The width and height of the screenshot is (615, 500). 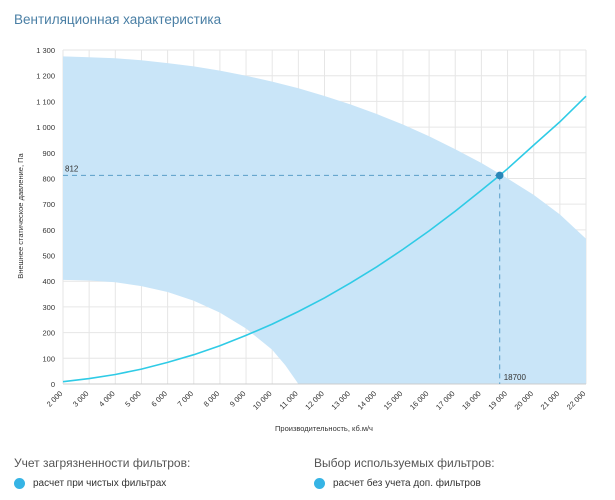 What do you see at coordinates (72, 168) in the screenshot?
I see `operating-point-y-label: 812` at bounding box center [72, 168].